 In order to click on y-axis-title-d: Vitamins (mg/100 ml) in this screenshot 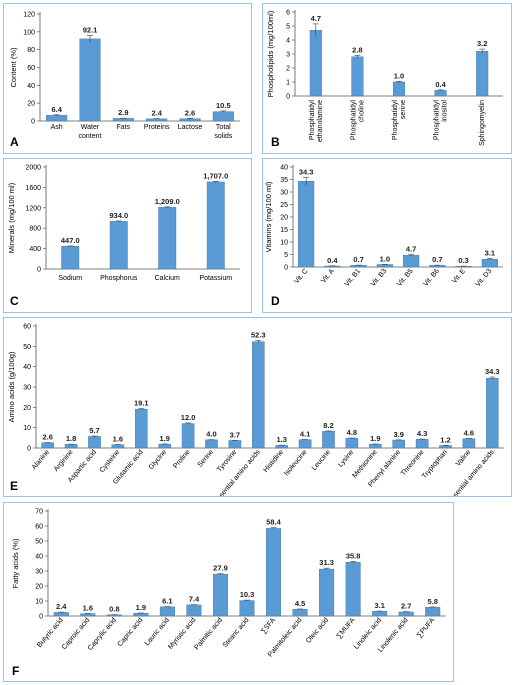, I will do `click(268, 216)`.